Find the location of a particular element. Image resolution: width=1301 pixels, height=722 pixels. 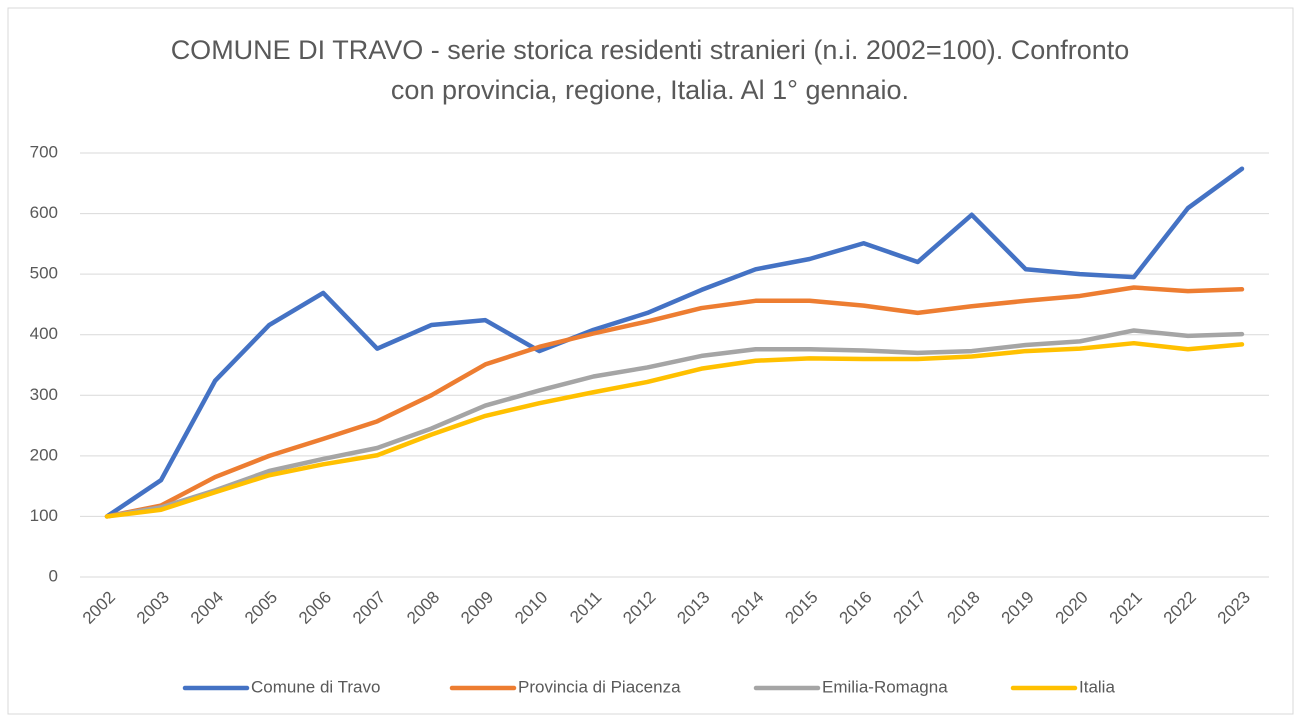

legend-label: Italia is located at coordinates (1097, 686).